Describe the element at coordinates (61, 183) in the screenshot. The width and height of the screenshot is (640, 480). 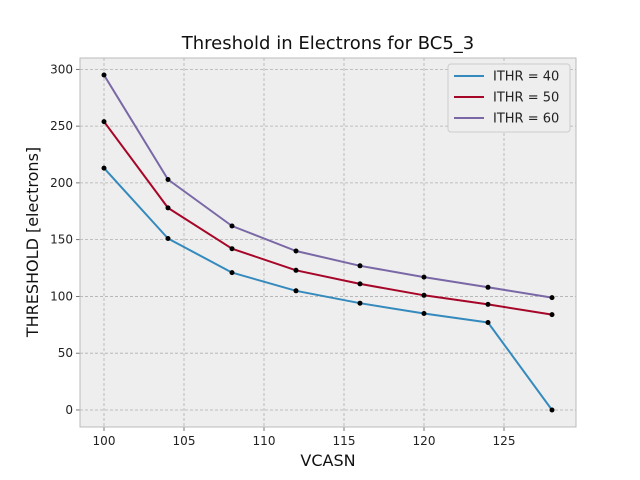
I see `y-tick-label: 200` at that location.